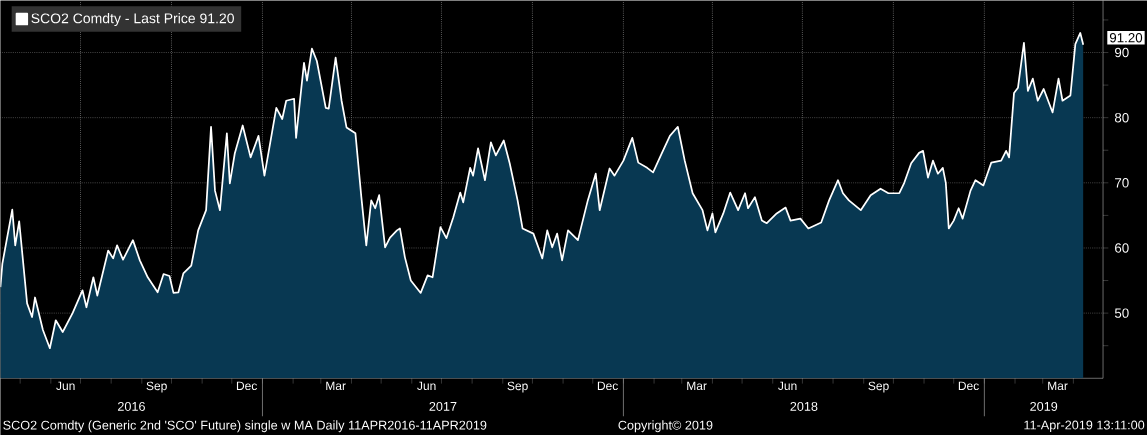 The image size is (1147, 435). Describe the element at coordinates (132, 19) in the screenshot. I see `legend-label: SCO2 Comdty - Last Price 91.20` at that location.